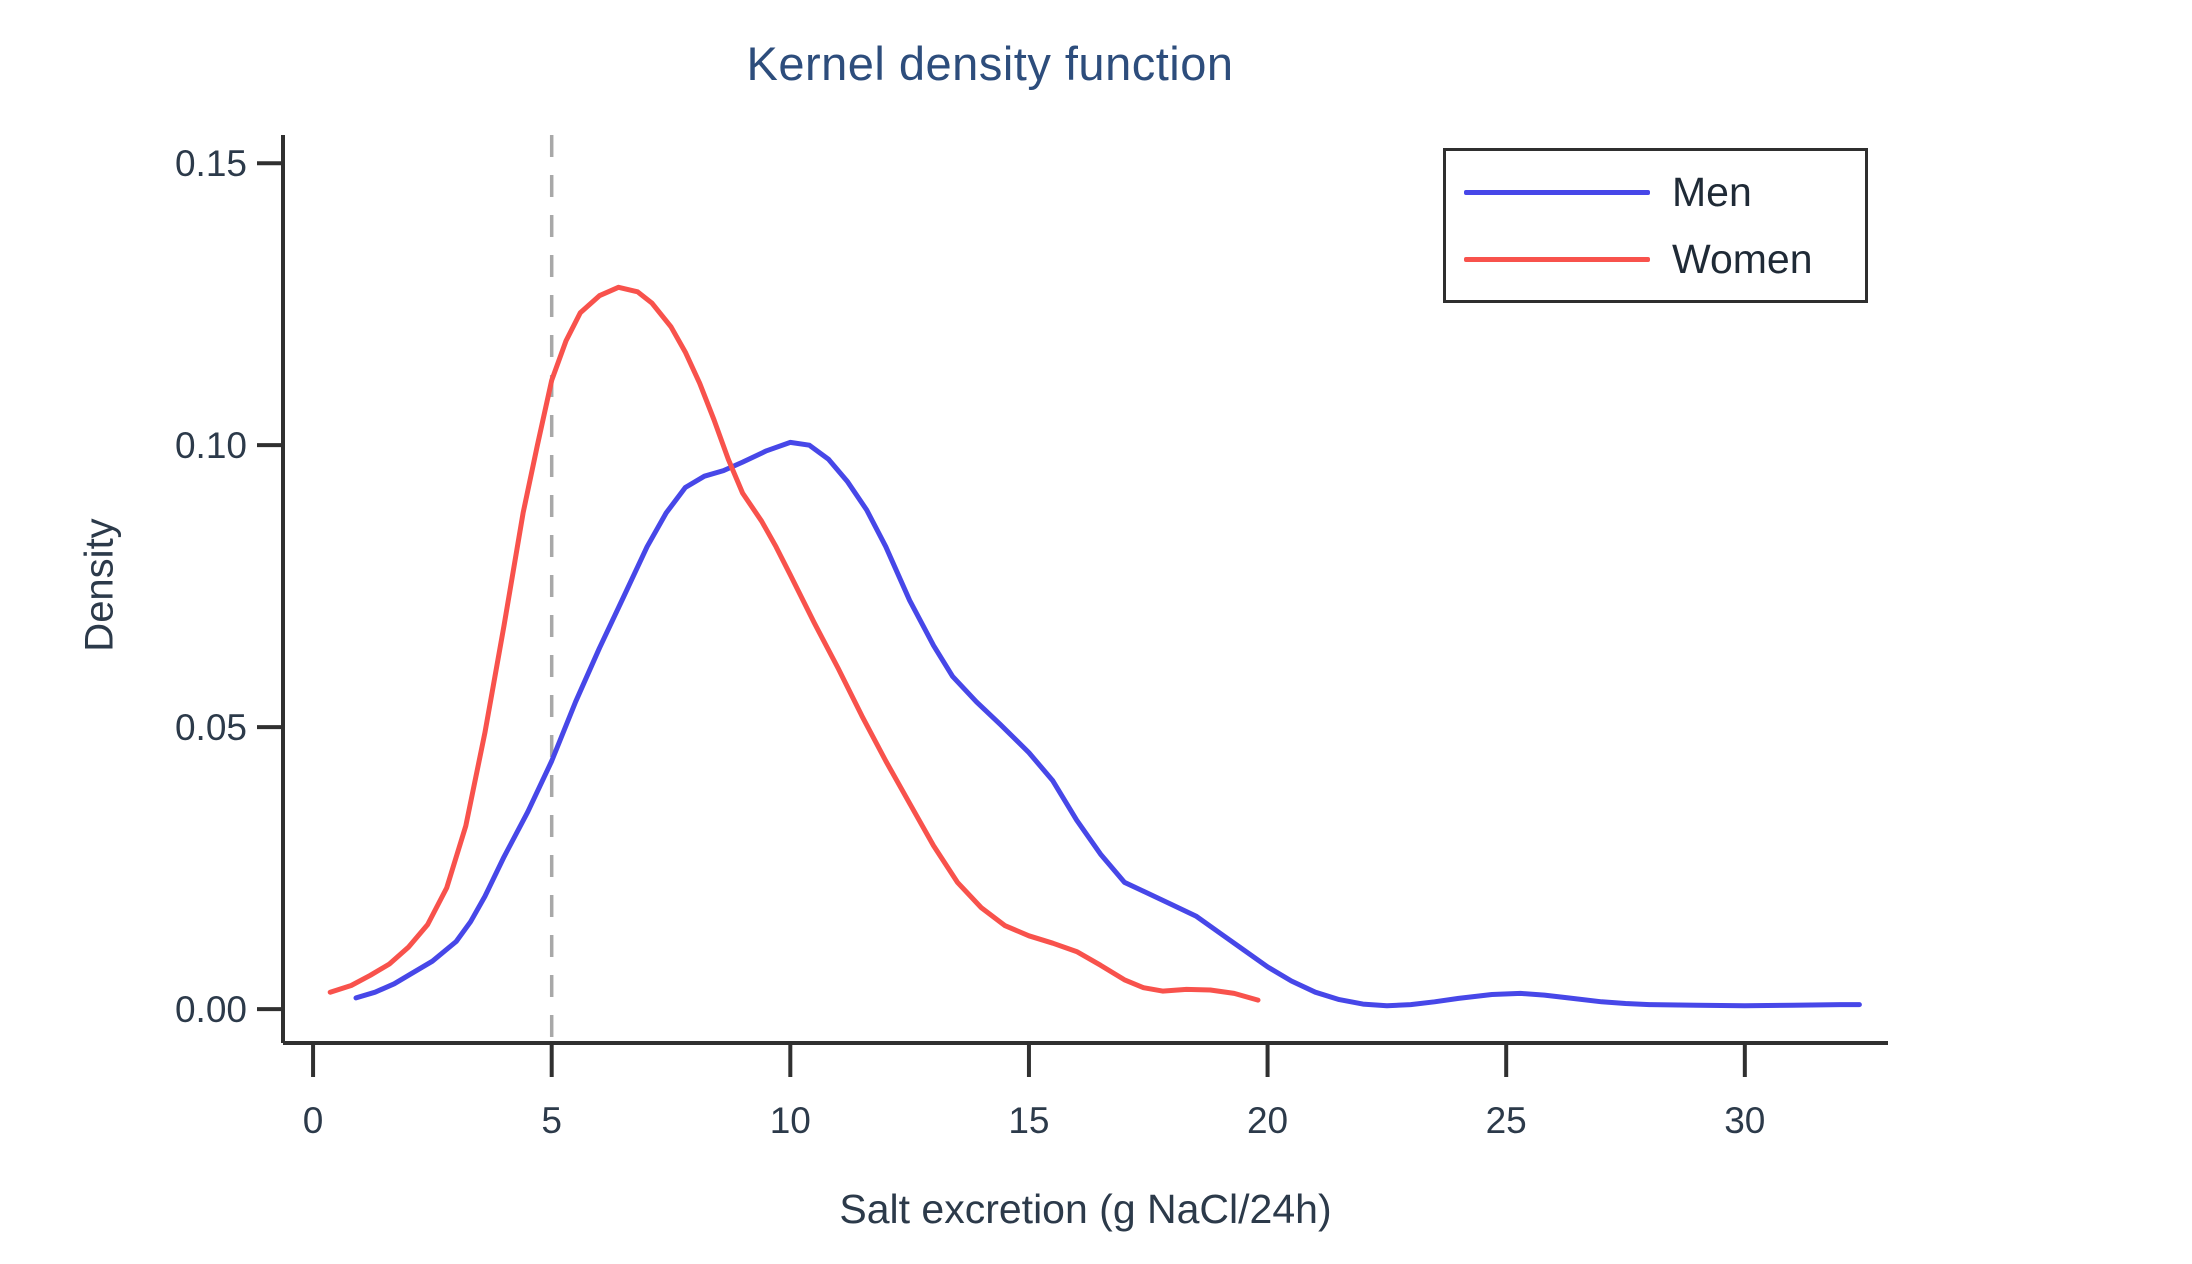  I want to click on legend-label-men: Men, so click(1712, 191).